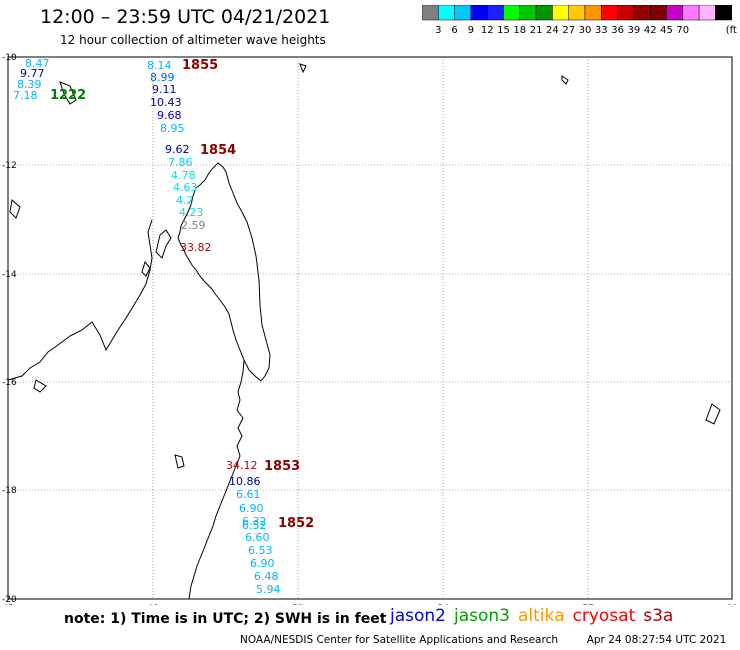 The image size is (740, 650). Describe the element at coordinates (254, 525) in the screenshot. I see `wave-height-label: 6.52` at that location.